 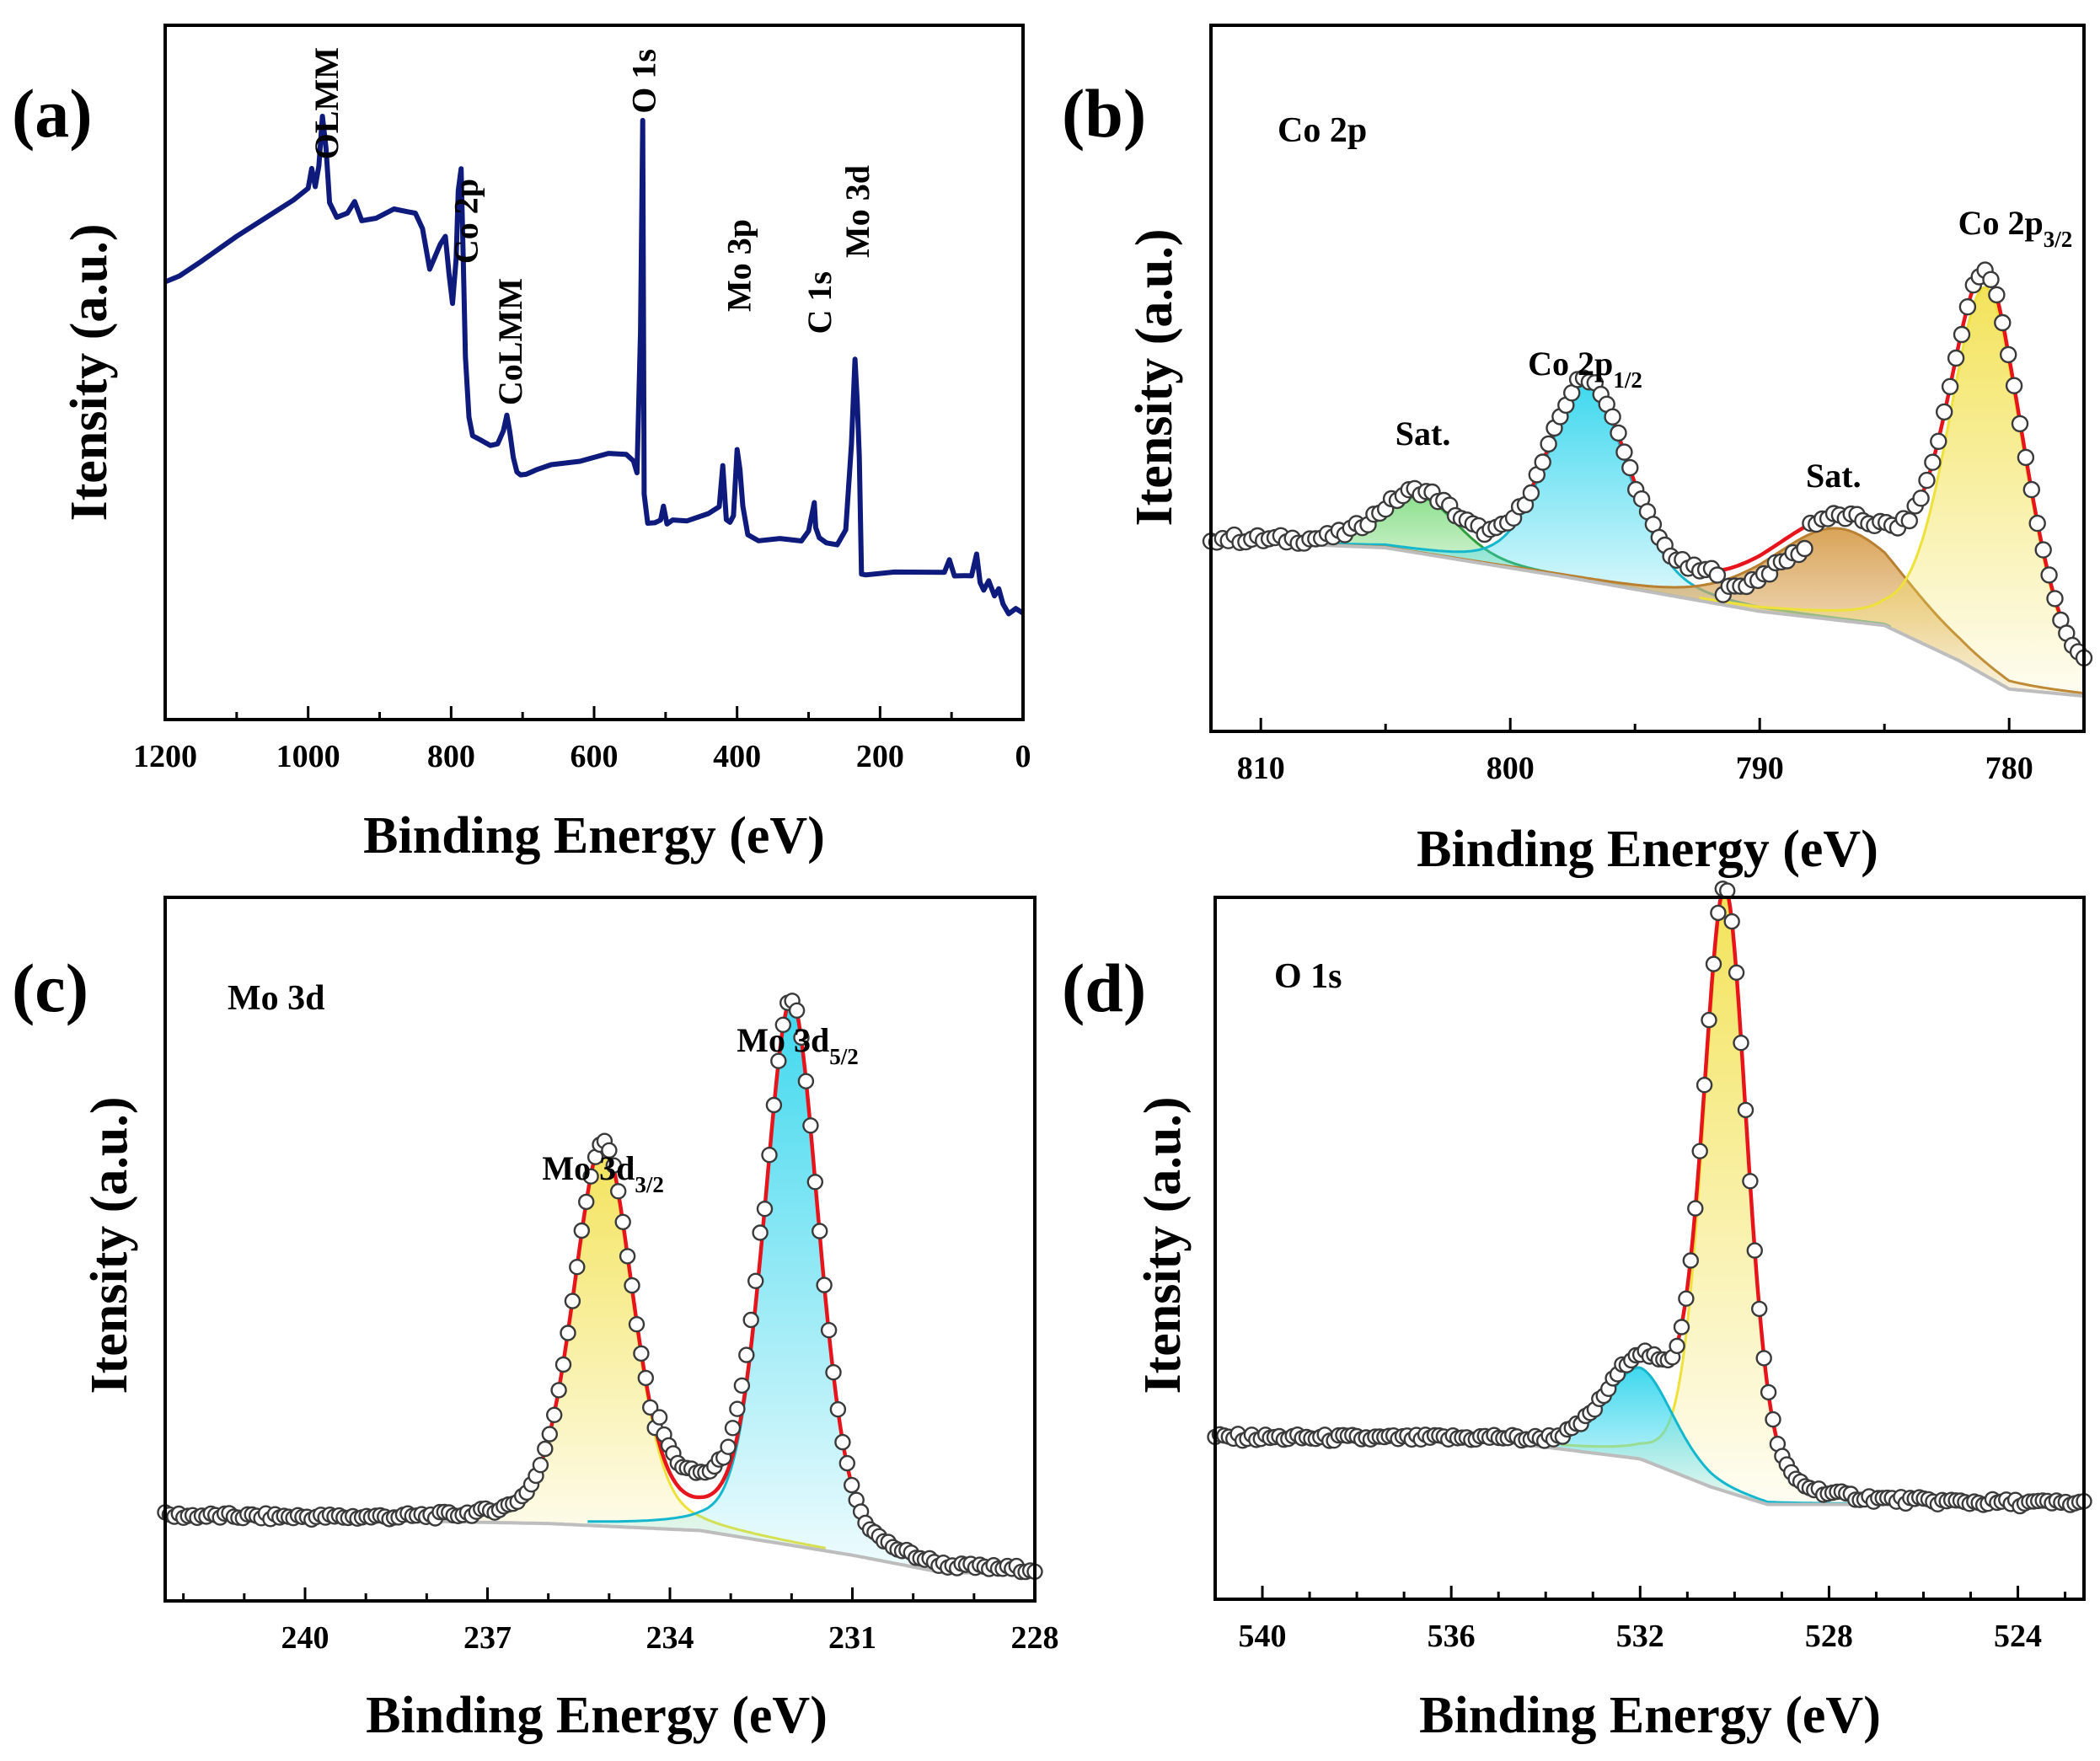 I want to click on survey-peak-label: CoLMM, so click(x=510, y=341).